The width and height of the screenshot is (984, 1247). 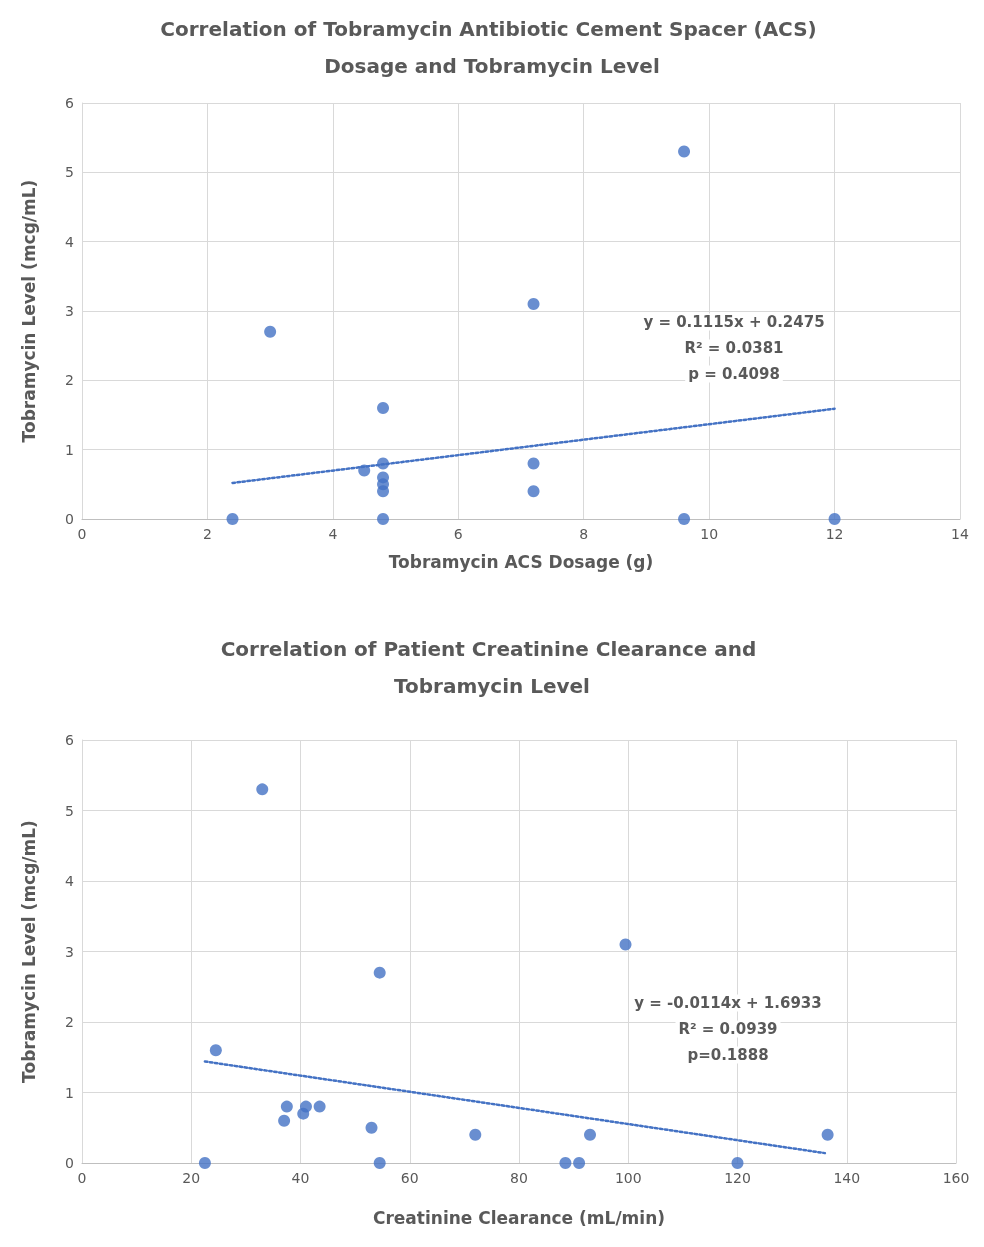 I want to click on x-axis-title: Creatinine Clearance (mL/min), so click(x=519, y=1217).